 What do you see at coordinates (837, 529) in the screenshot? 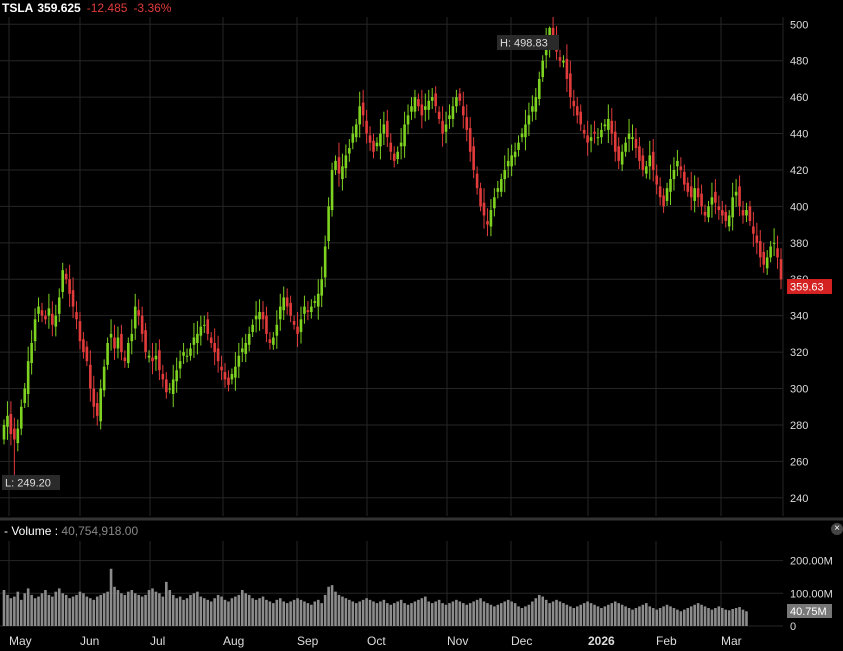
I see `close-volume-panel-button: ×` at bounding box center [837, 529].